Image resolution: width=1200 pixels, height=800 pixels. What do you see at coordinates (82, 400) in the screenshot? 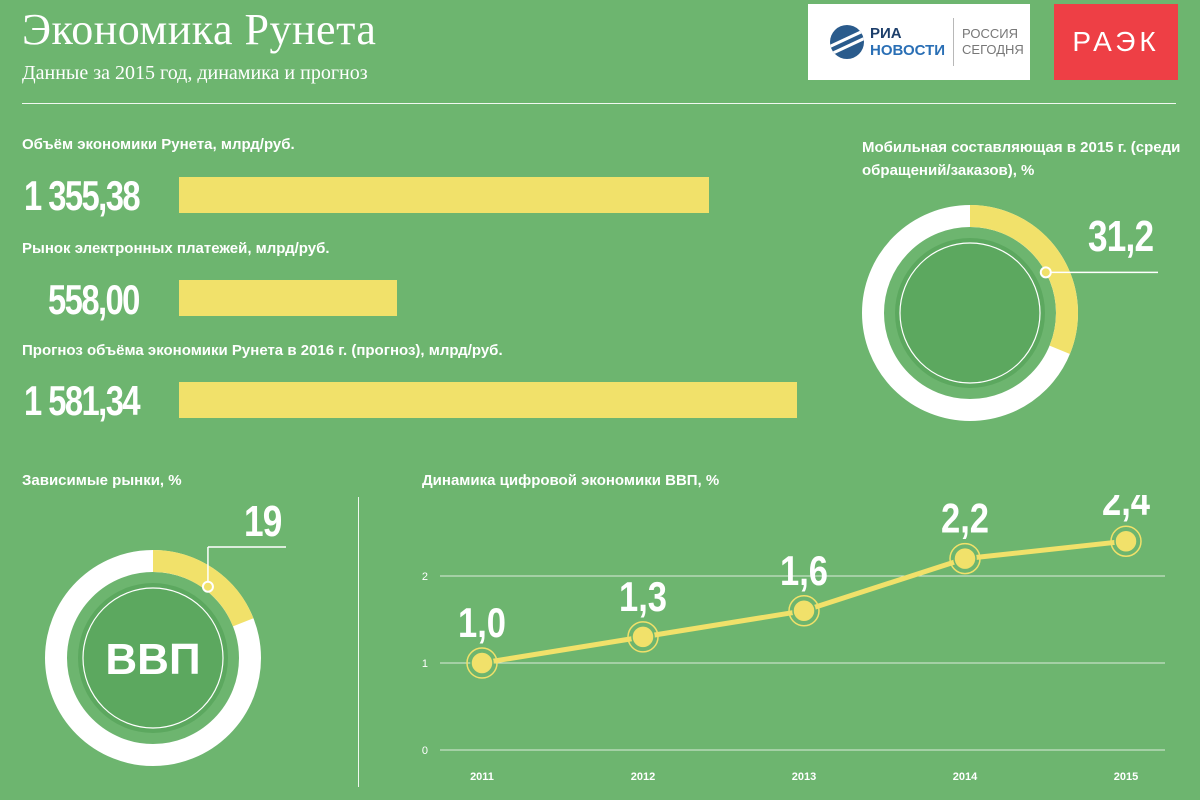
I see `bar-value-forecast-2016: 1 581,34` at bounding box center [82, 400].